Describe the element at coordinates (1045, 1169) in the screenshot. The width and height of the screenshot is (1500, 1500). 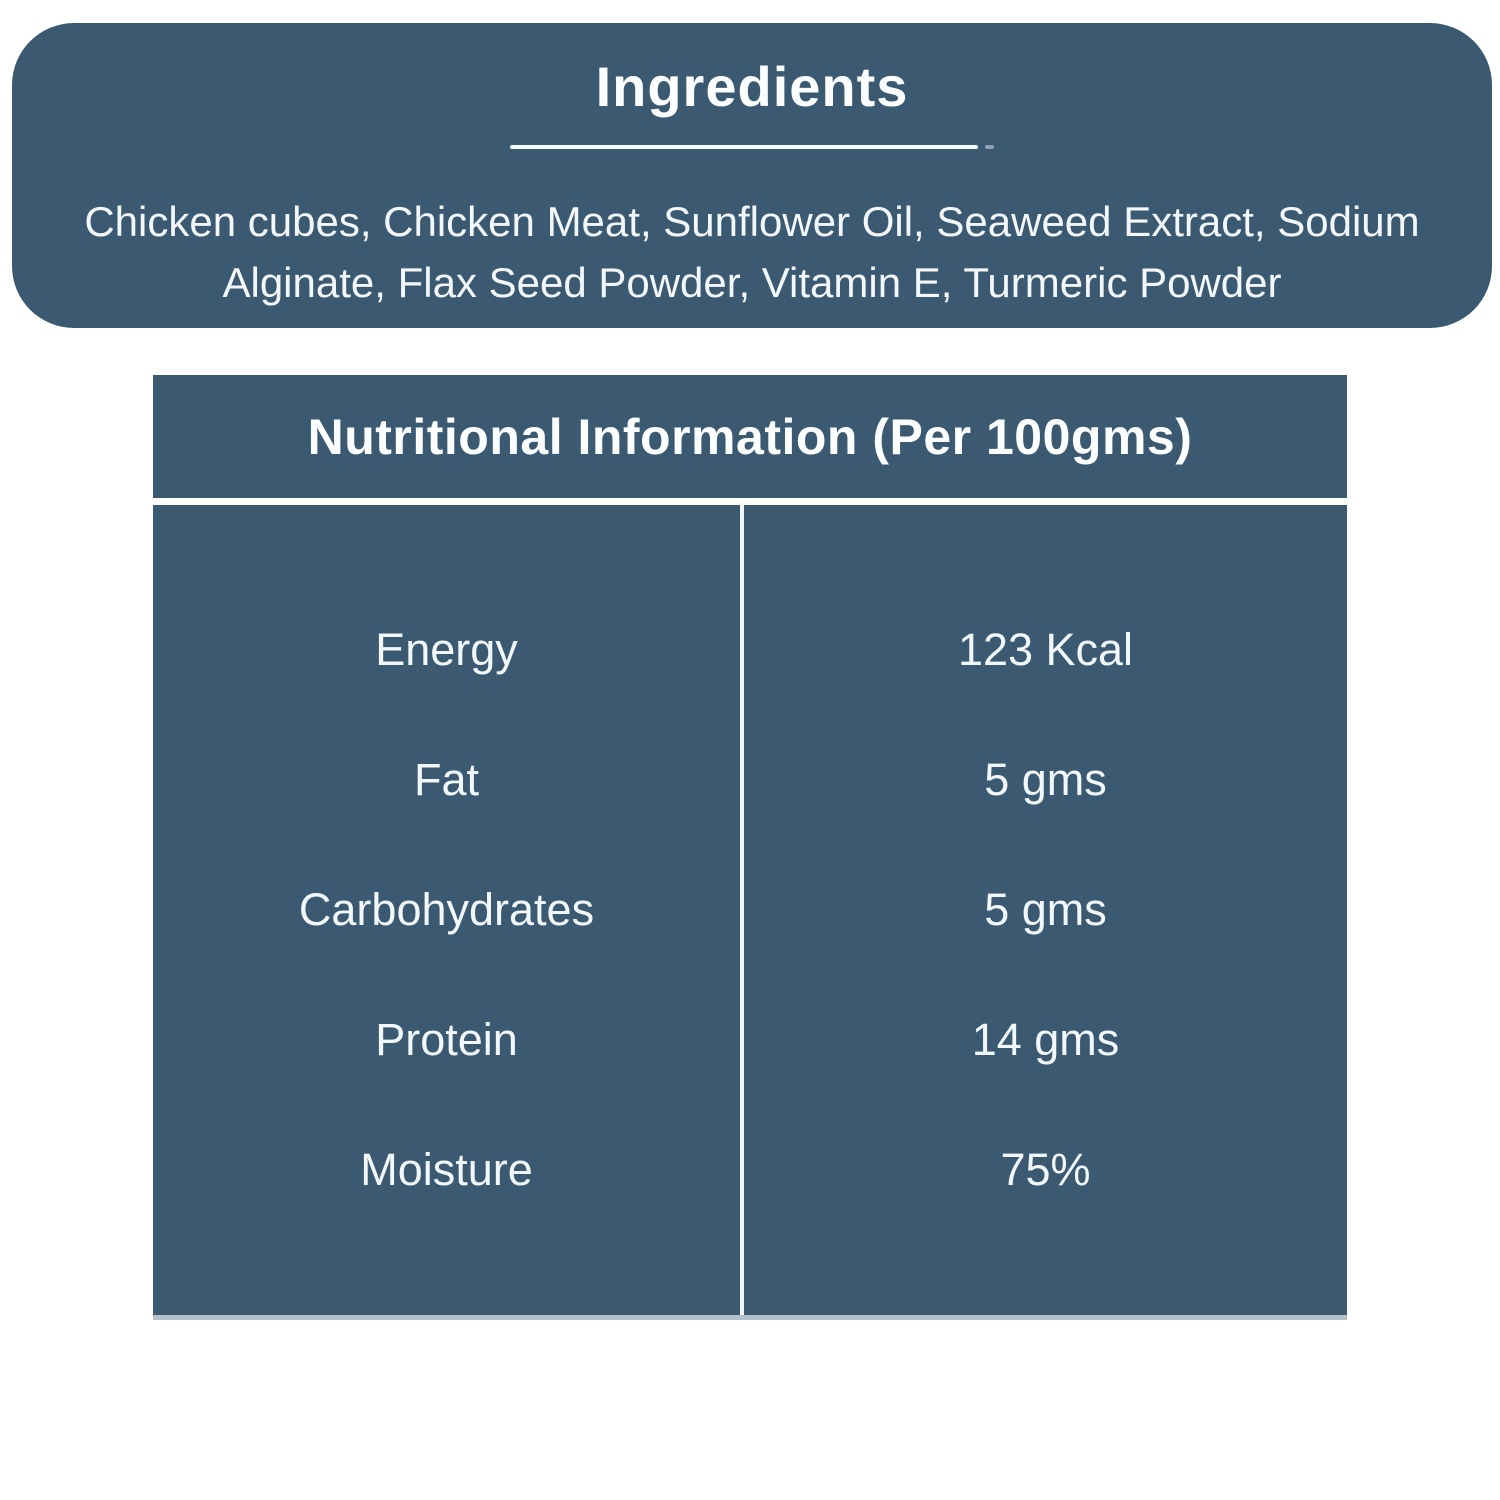
I see `nutrient-value: 75%` at that location.